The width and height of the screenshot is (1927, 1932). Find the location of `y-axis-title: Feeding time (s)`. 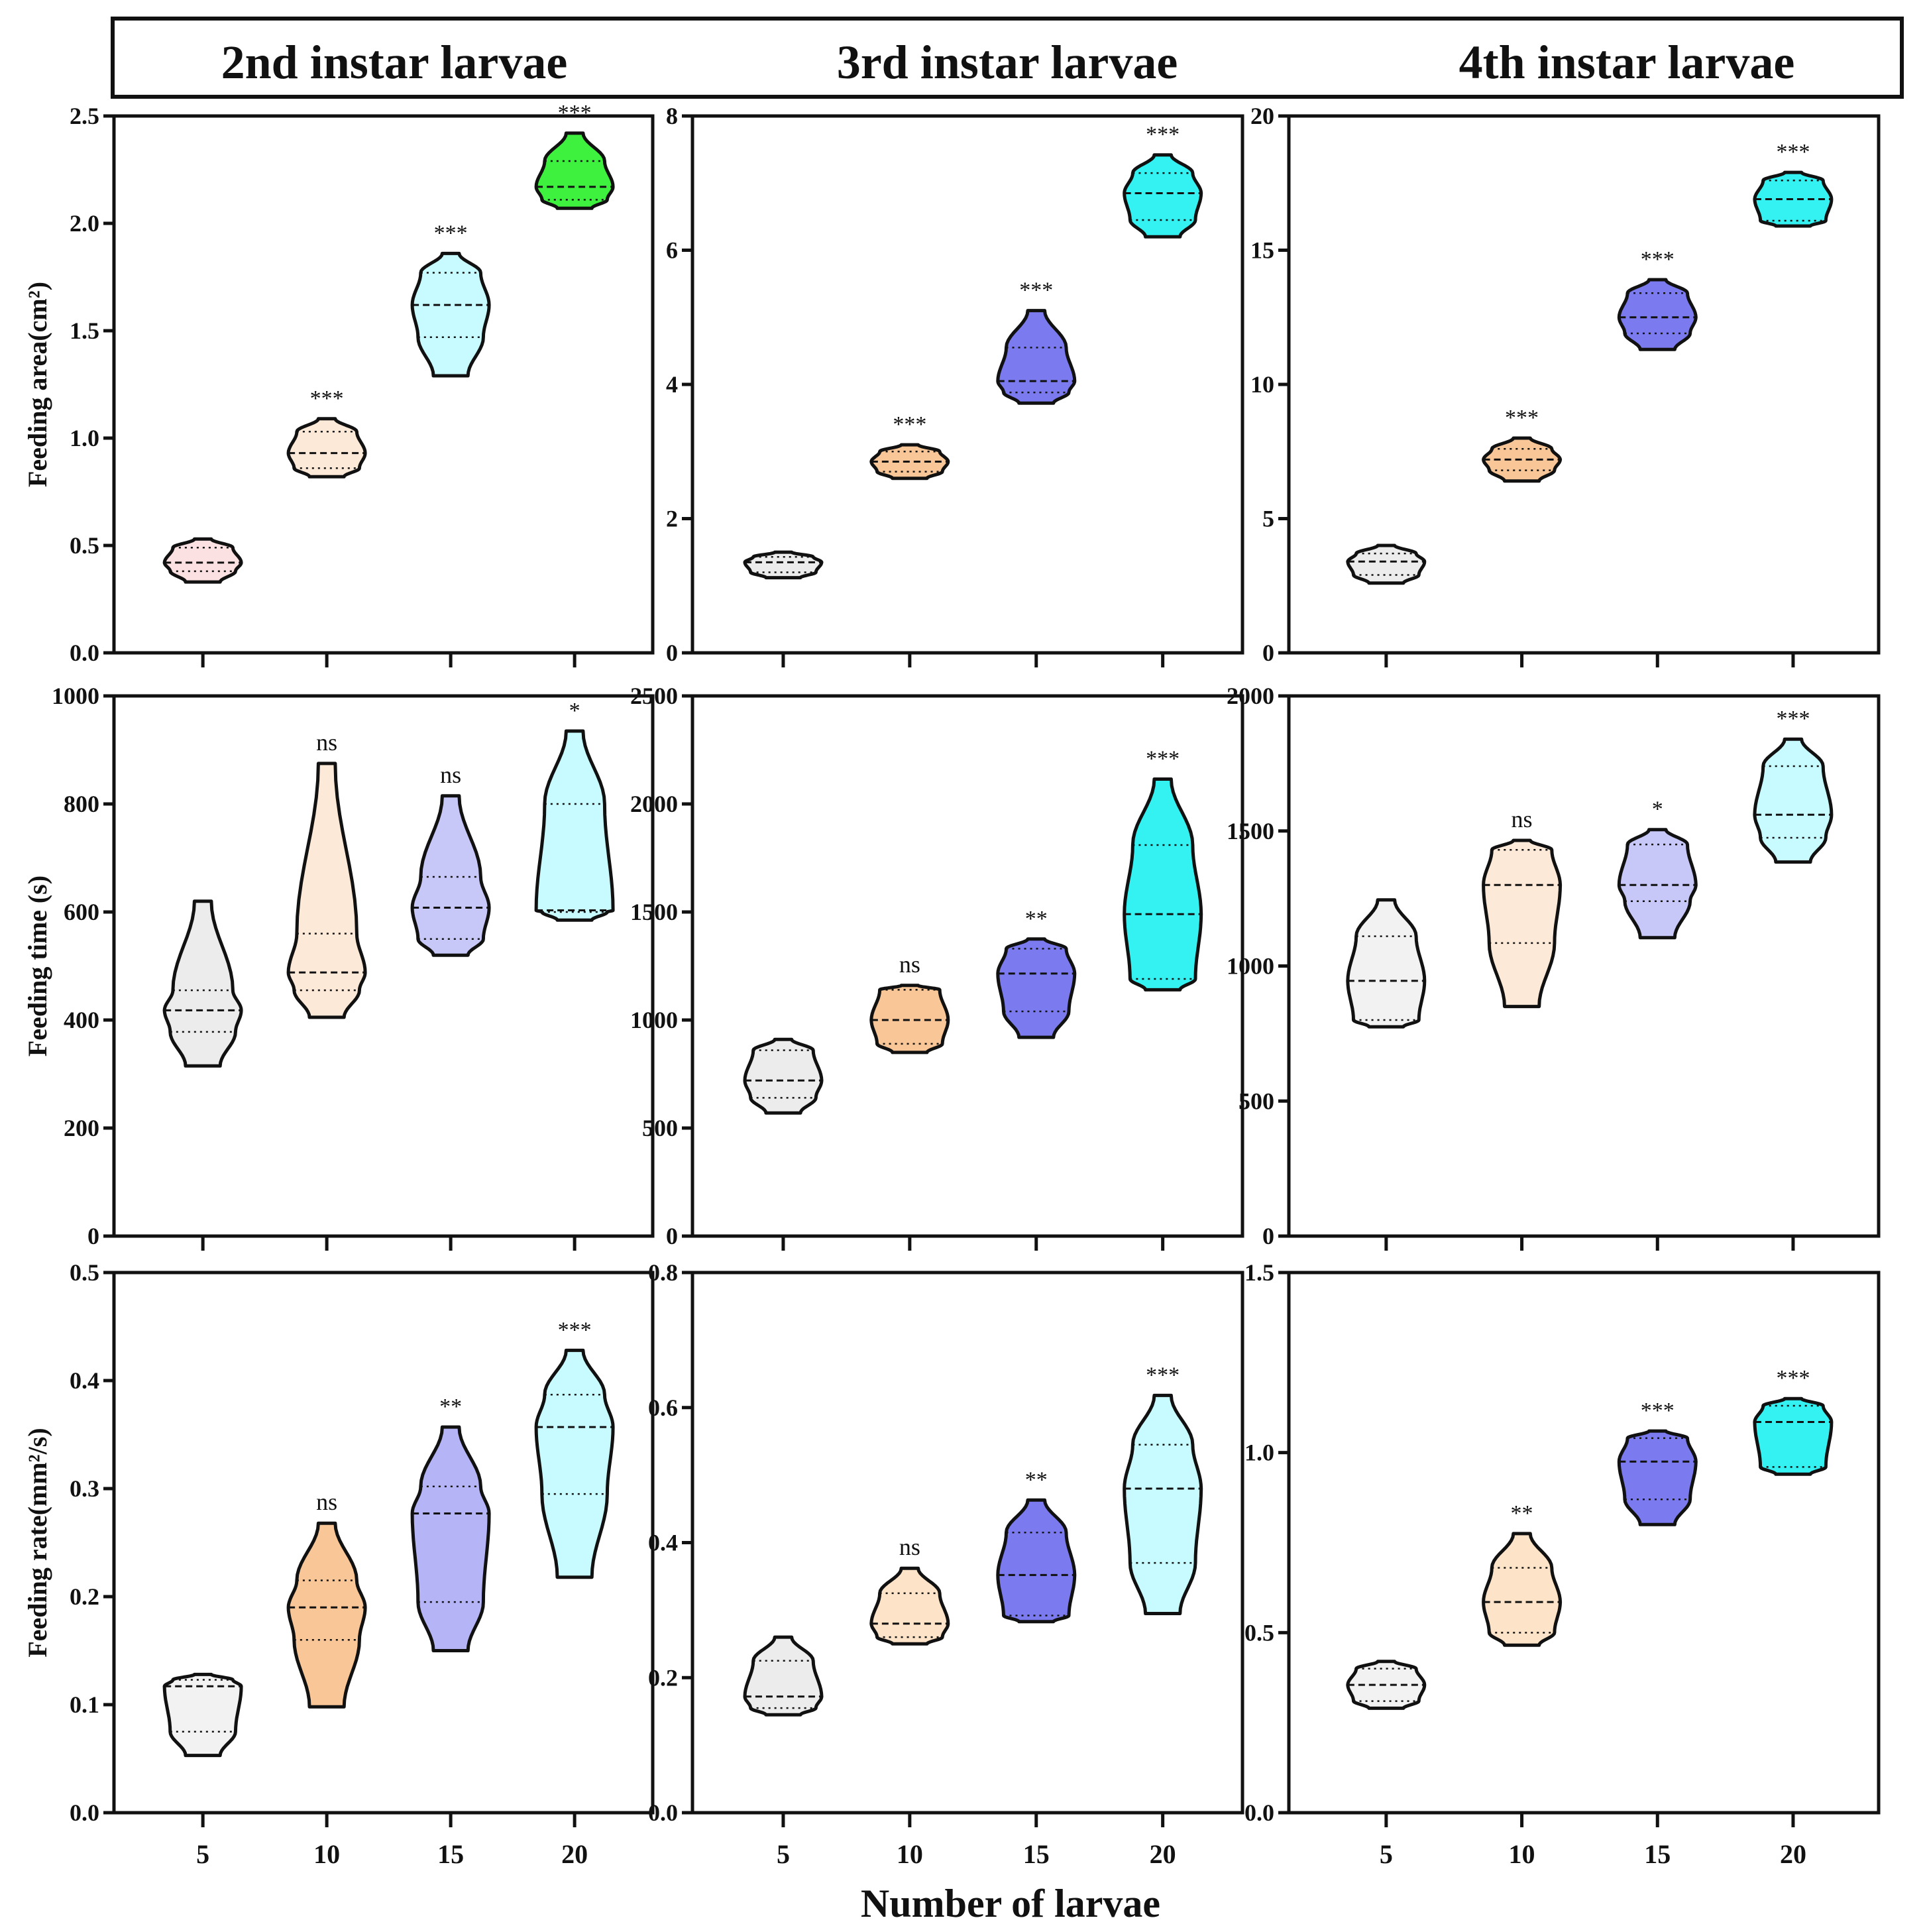

y-axis-title: Feeding time (s) is located at coordinates (37, 966).